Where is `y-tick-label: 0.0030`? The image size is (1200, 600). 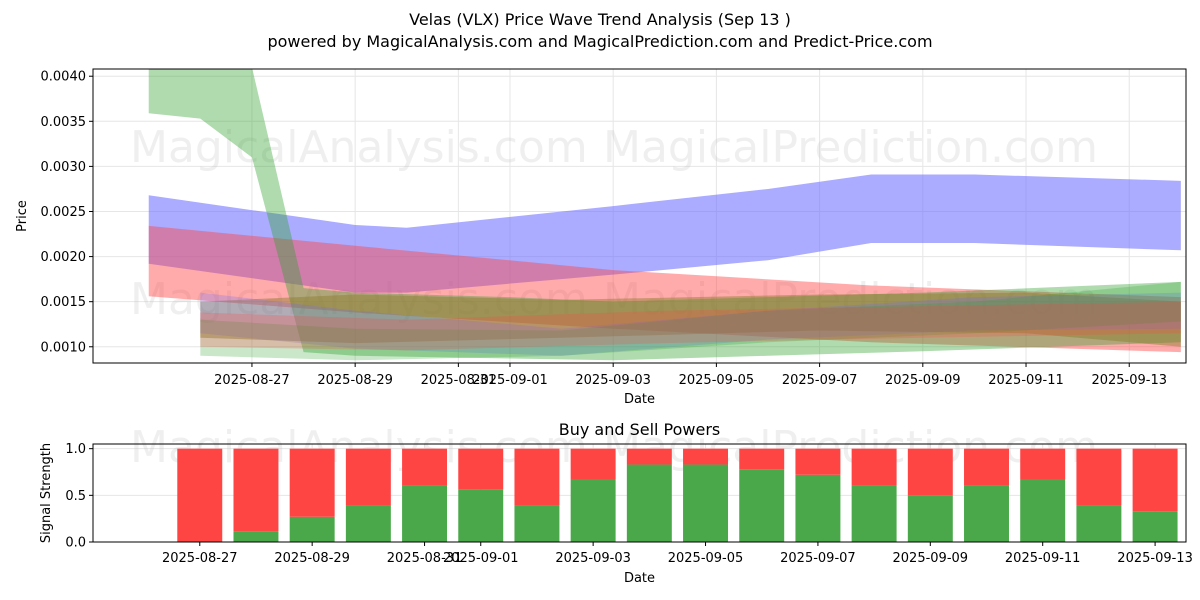
y-tick-label: 0.0030 is located at coordinates (64, 167).